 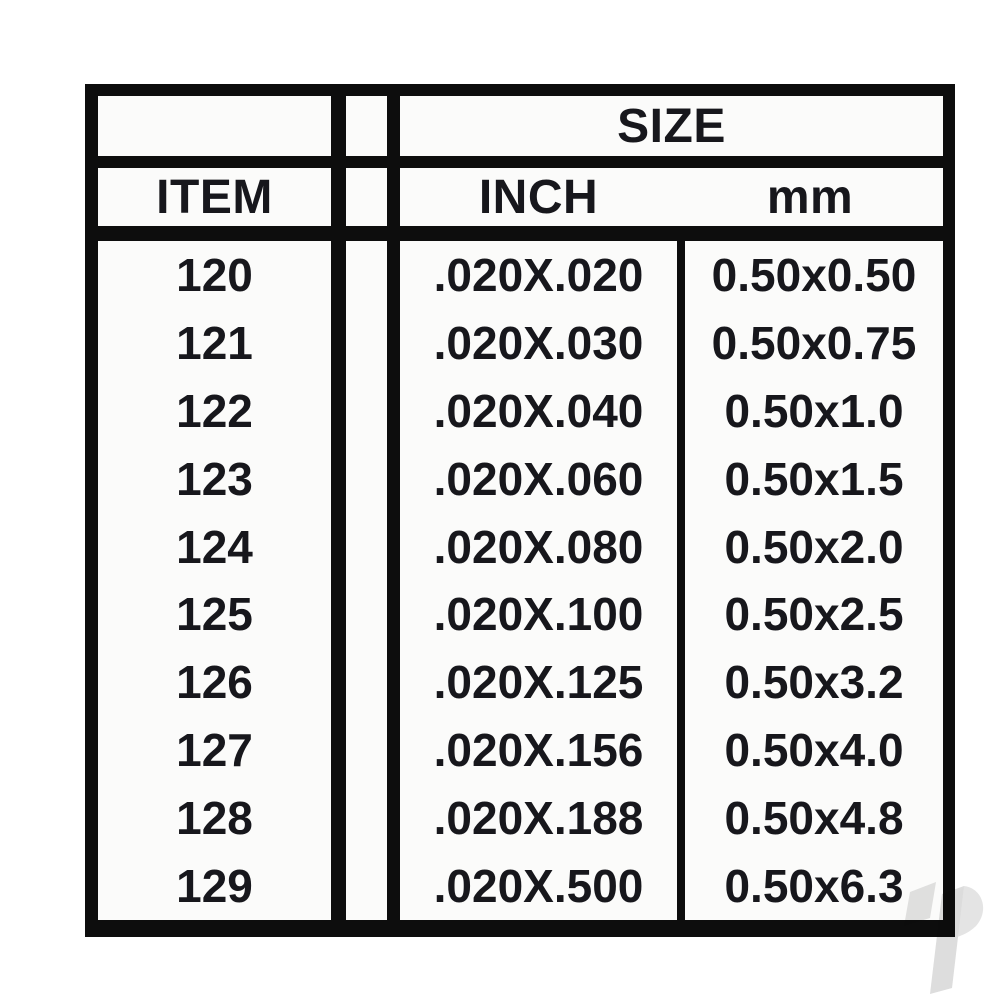 What do you see at coordinates (671, 197) in the screenshot?
I see `unit-header-row: INCH mm` at bounding box center [671, 197].